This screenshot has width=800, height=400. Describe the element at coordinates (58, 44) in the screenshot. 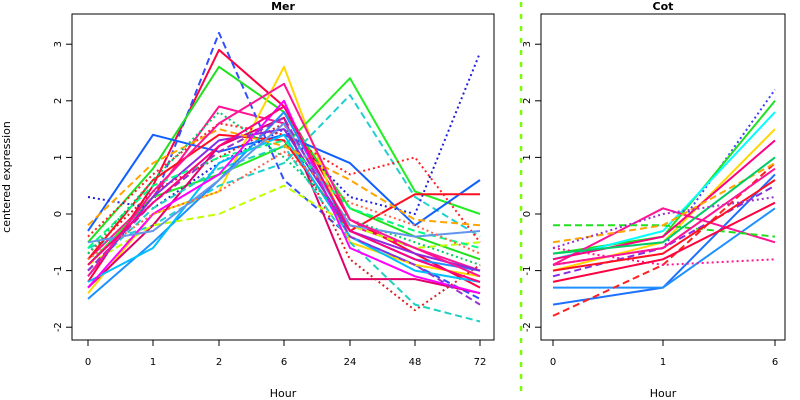

I see `mer-y-tick-label: 3` at that location.